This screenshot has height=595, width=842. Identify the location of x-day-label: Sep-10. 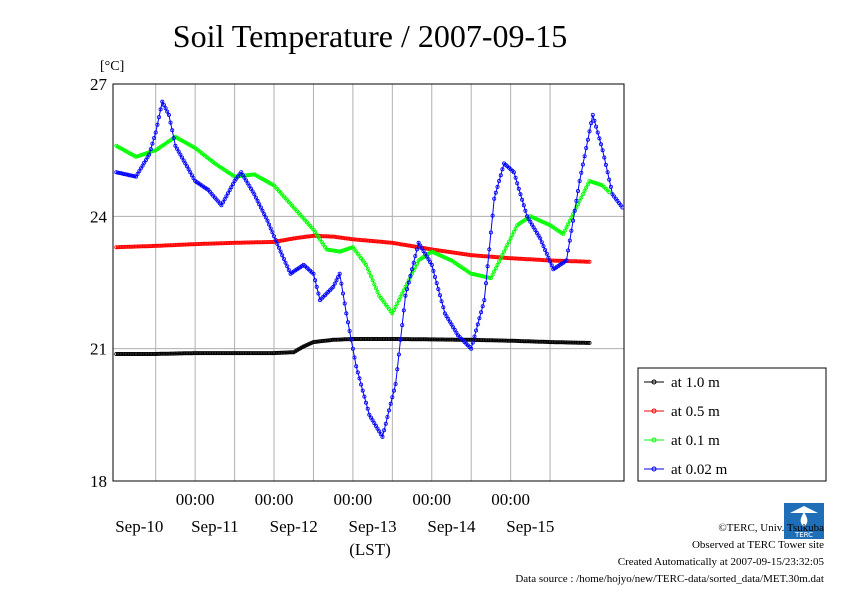
(139, 526).